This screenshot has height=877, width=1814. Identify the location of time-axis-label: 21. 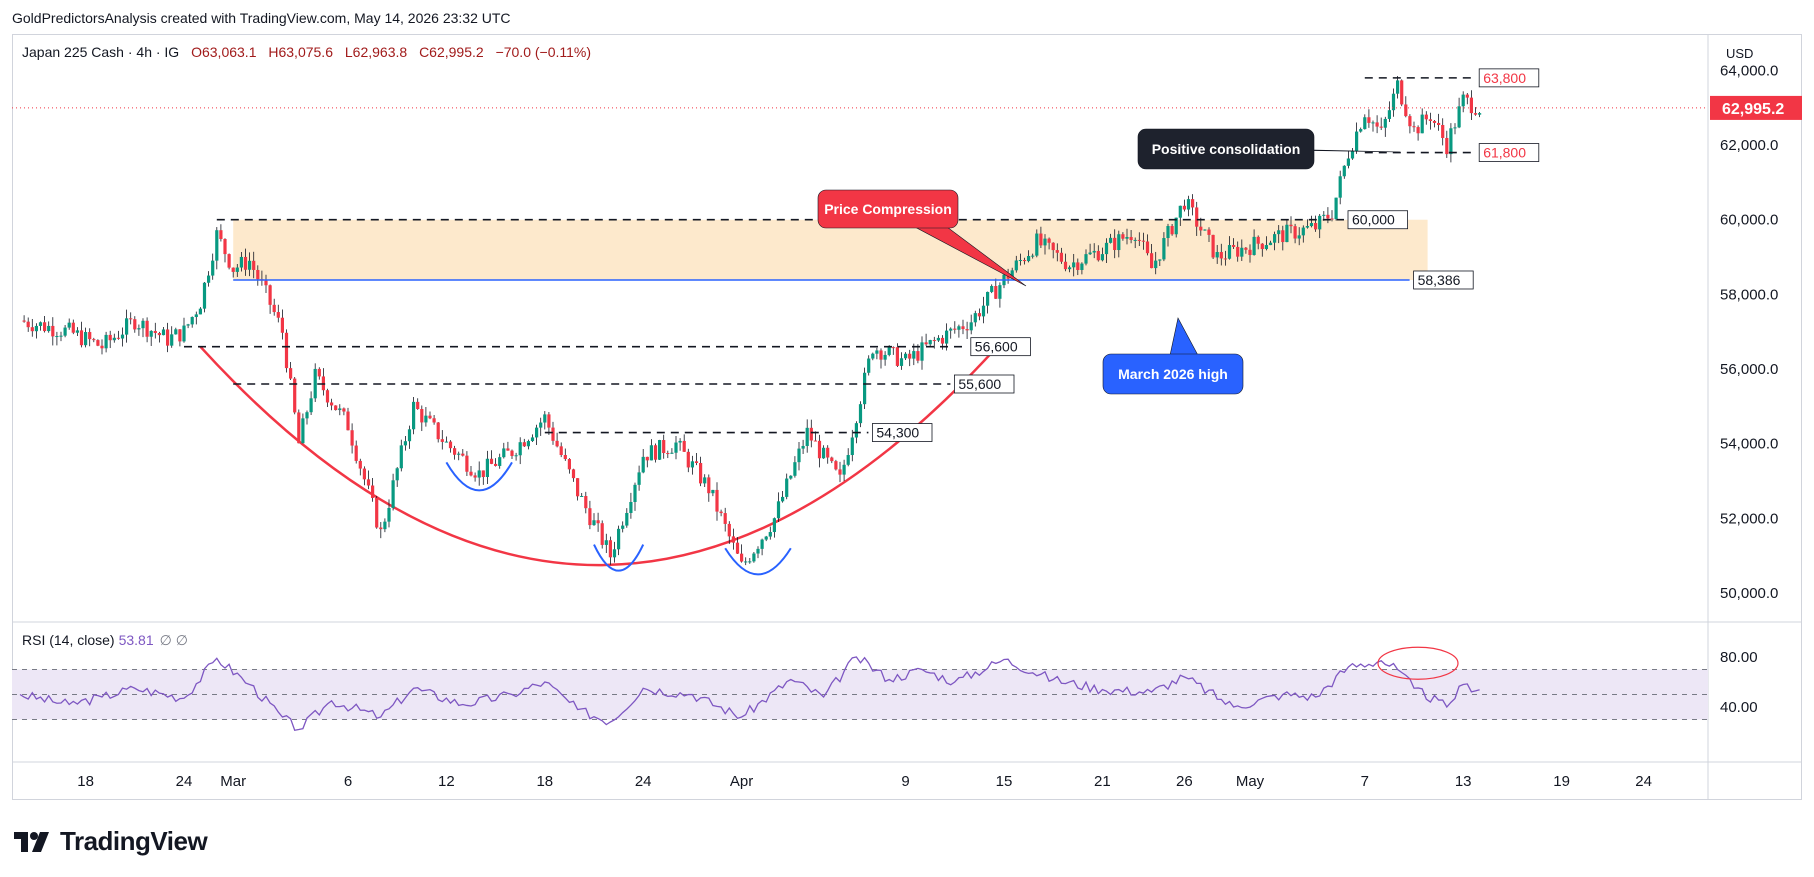
(1102, 781).